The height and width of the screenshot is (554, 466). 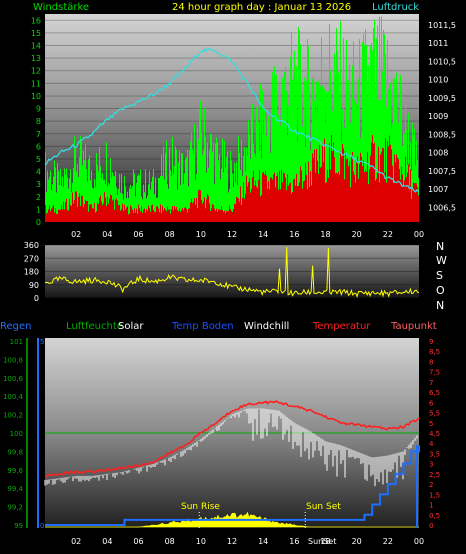 What do you see at coordinates (442, 61) in the screenshot?
I see `pressure-y-tick-label: 1010,5` at bounding box center [442, 61].